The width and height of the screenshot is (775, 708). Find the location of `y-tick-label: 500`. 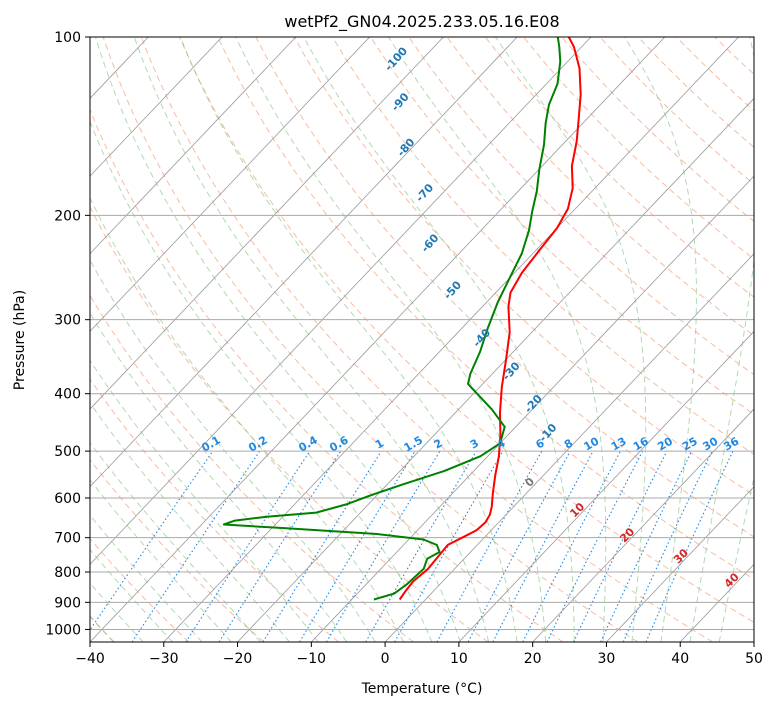

y-tick-label: 500 is located at coordinates (67, 452).